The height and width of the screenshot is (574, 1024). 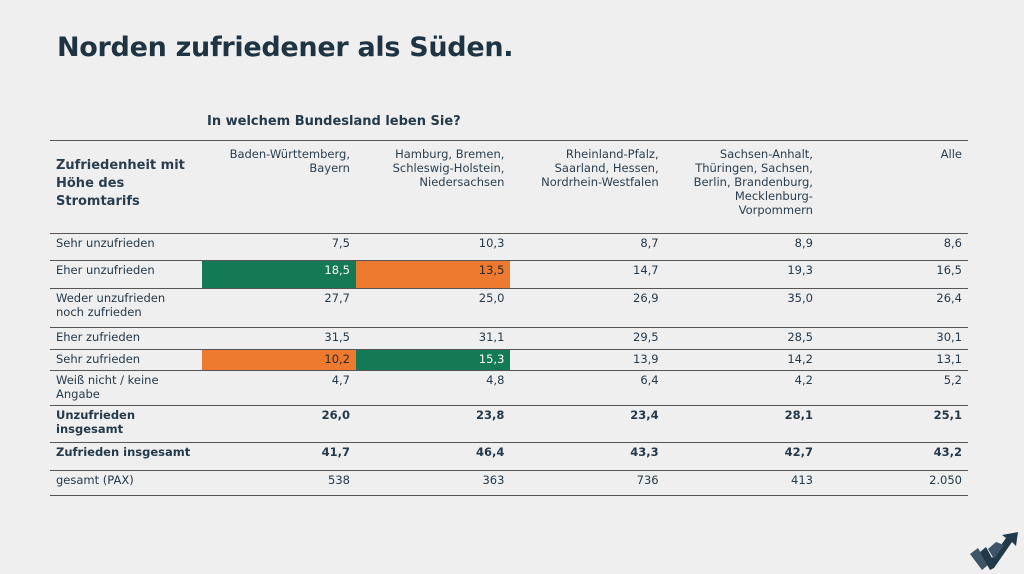 What do you see at coordinates (107, 387) in the screenshot?
I see `row-label: Weiß nicht / keine Angabe` at bounding box center [107, 387].